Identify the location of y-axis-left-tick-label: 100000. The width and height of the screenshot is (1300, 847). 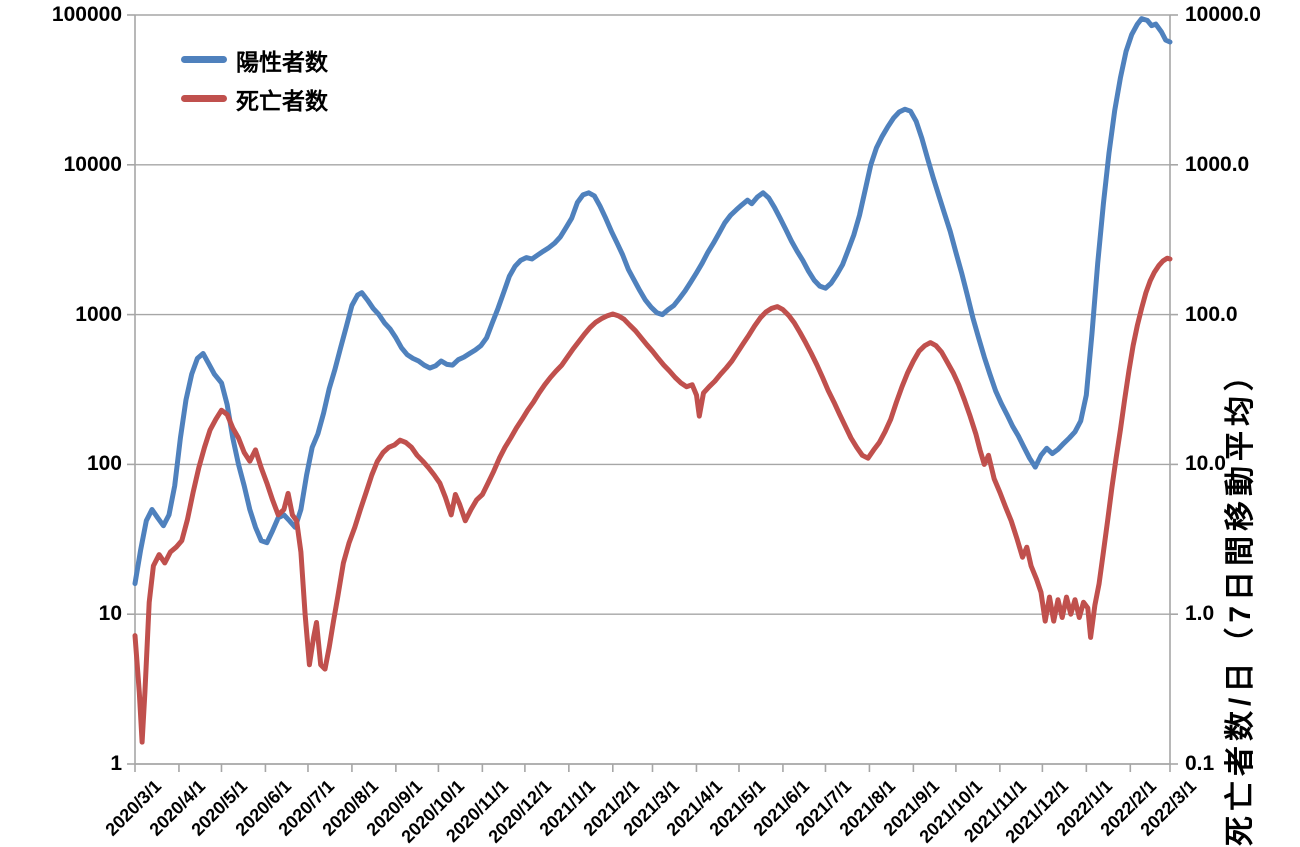
(86, 14).